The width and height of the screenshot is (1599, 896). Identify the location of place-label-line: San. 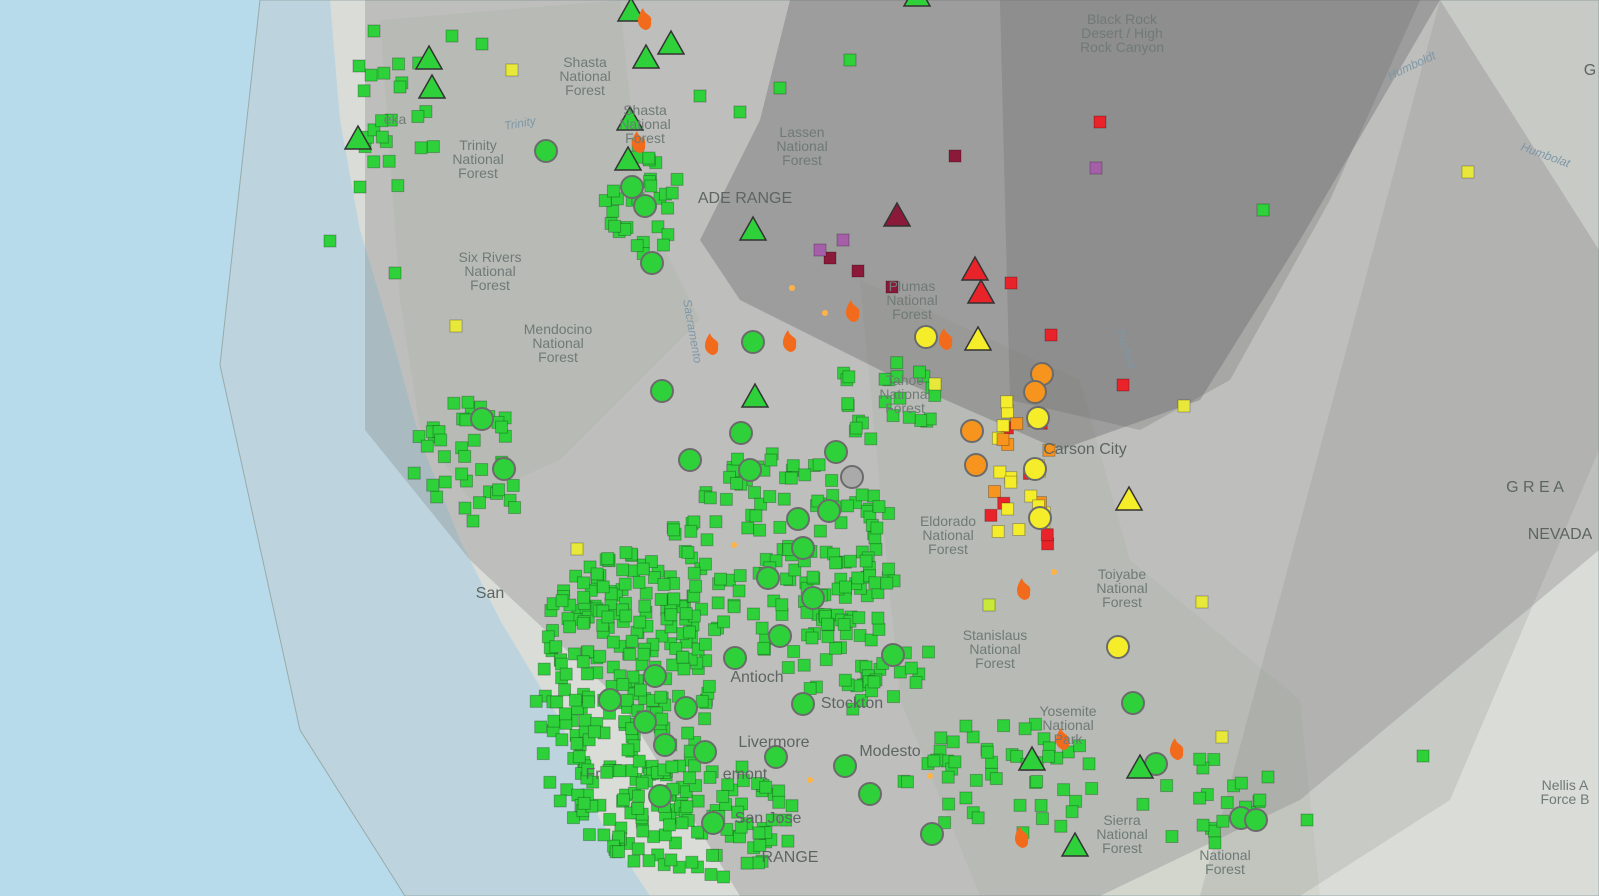
(490, 593).